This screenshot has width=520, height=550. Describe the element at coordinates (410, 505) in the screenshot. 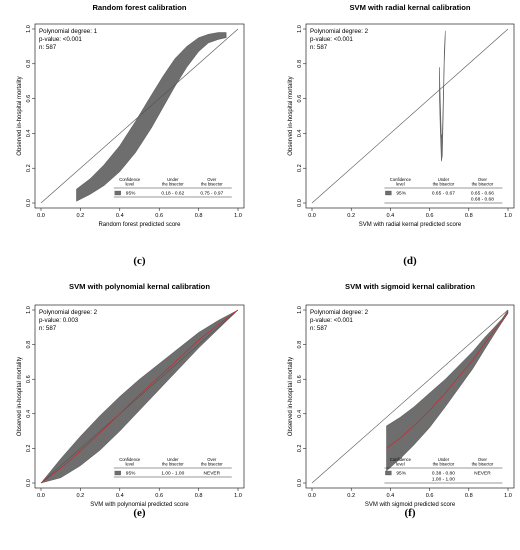

I see `x-axis-label: SVM with sigmoid predicted score` at that location.